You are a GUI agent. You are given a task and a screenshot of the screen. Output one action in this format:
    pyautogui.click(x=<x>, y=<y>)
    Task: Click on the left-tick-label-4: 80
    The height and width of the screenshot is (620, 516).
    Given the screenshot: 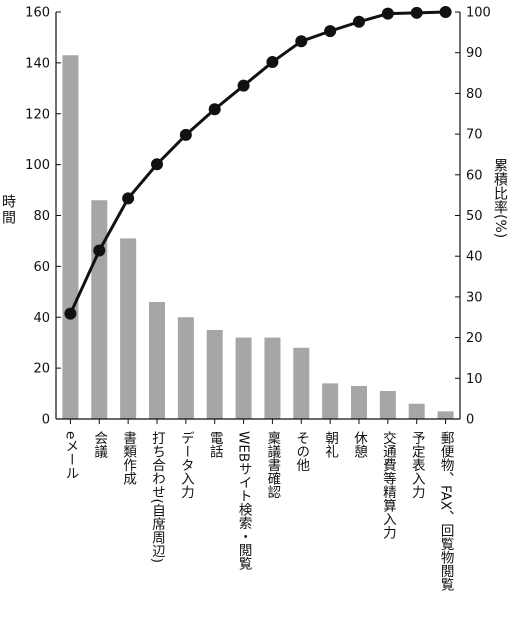 What is the action you would take?
    pyautogui.click(x=41, y=216)
    